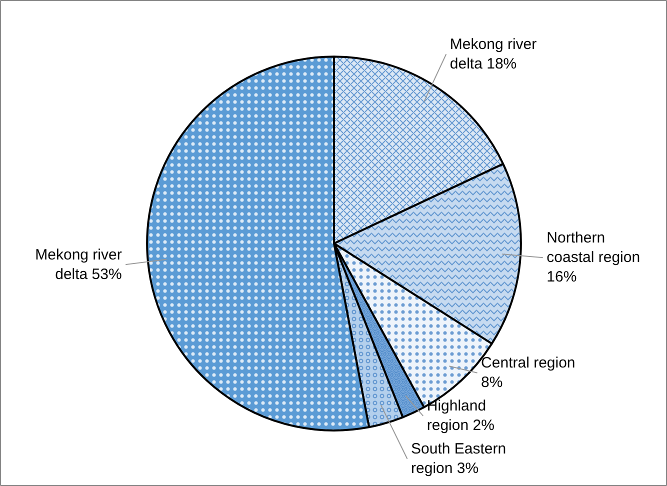 Image resolution: width=667 pixels, height=486 pixels. I want to click on slice-label: Mekong river delta 18%, so click(493, 54).